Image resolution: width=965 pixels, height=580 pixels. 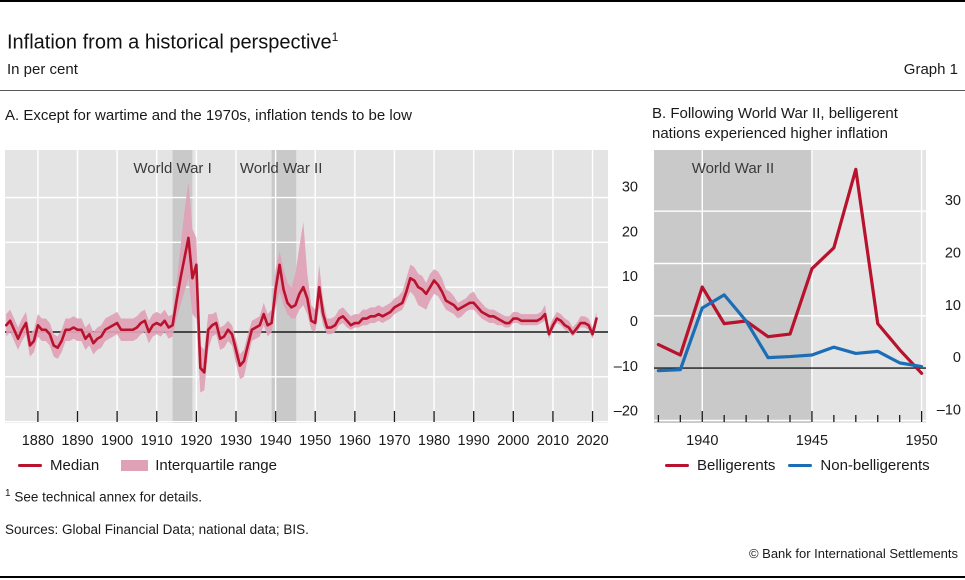 I want to click on footnote-marker: 1, so click(x=8, y=493).